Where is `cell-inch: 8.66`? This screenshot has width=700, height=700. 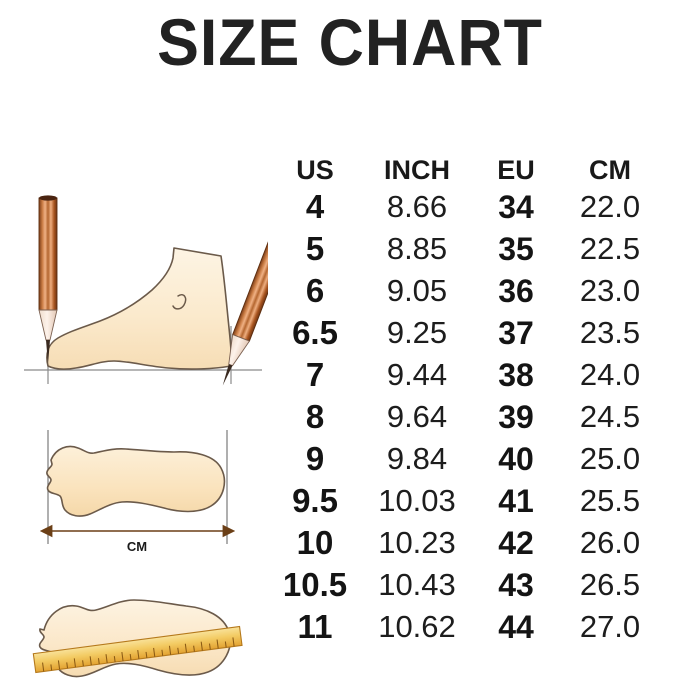 cell-inch: 8.66 is located at coordinates (417, 206).